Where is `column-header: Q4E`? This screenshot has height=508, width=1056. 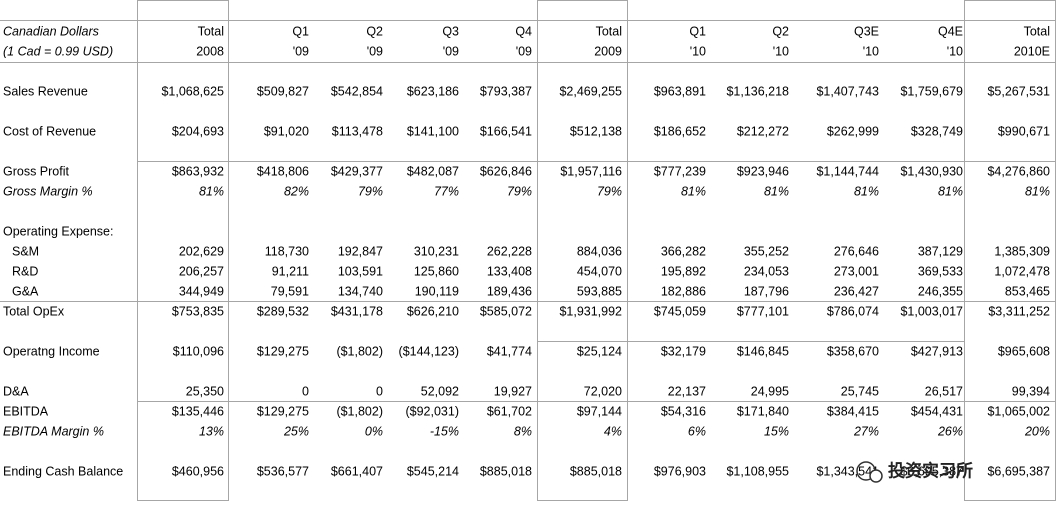 column-header: Q4E is located at coordinates (950, 31).